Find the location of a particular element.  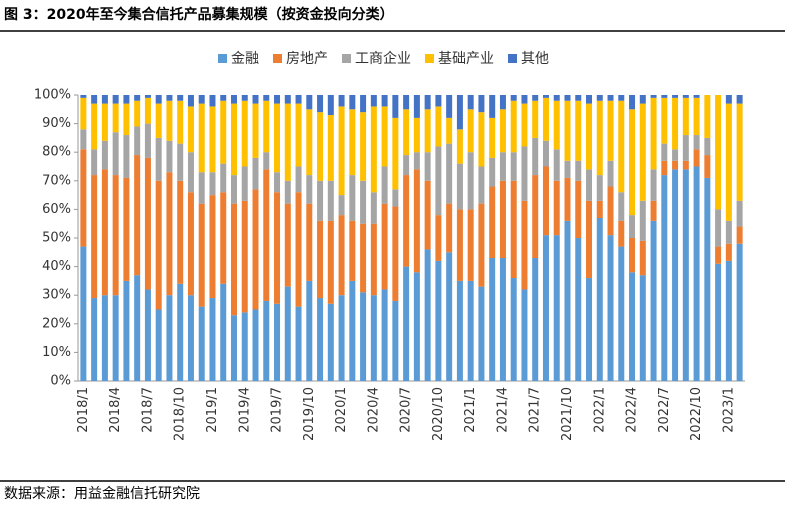

x-tick-label: 2020/4 is located at coordinates (373, 410).